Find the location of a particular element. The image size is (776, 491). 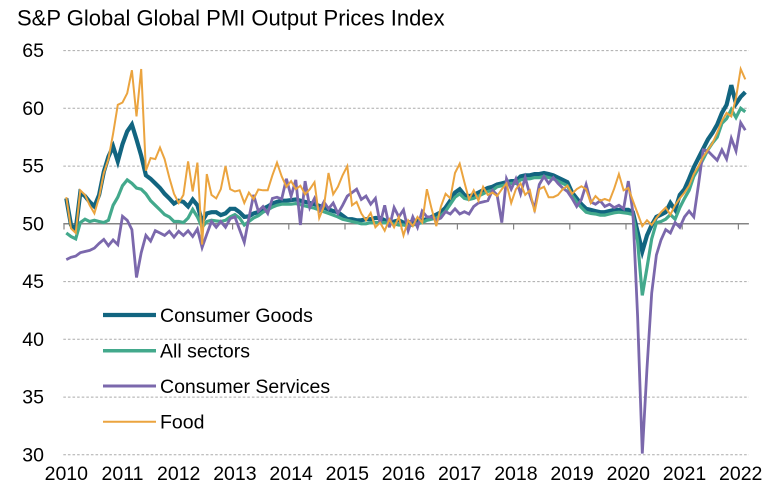

svg-text: 30 is located at coordinates (33, 455).